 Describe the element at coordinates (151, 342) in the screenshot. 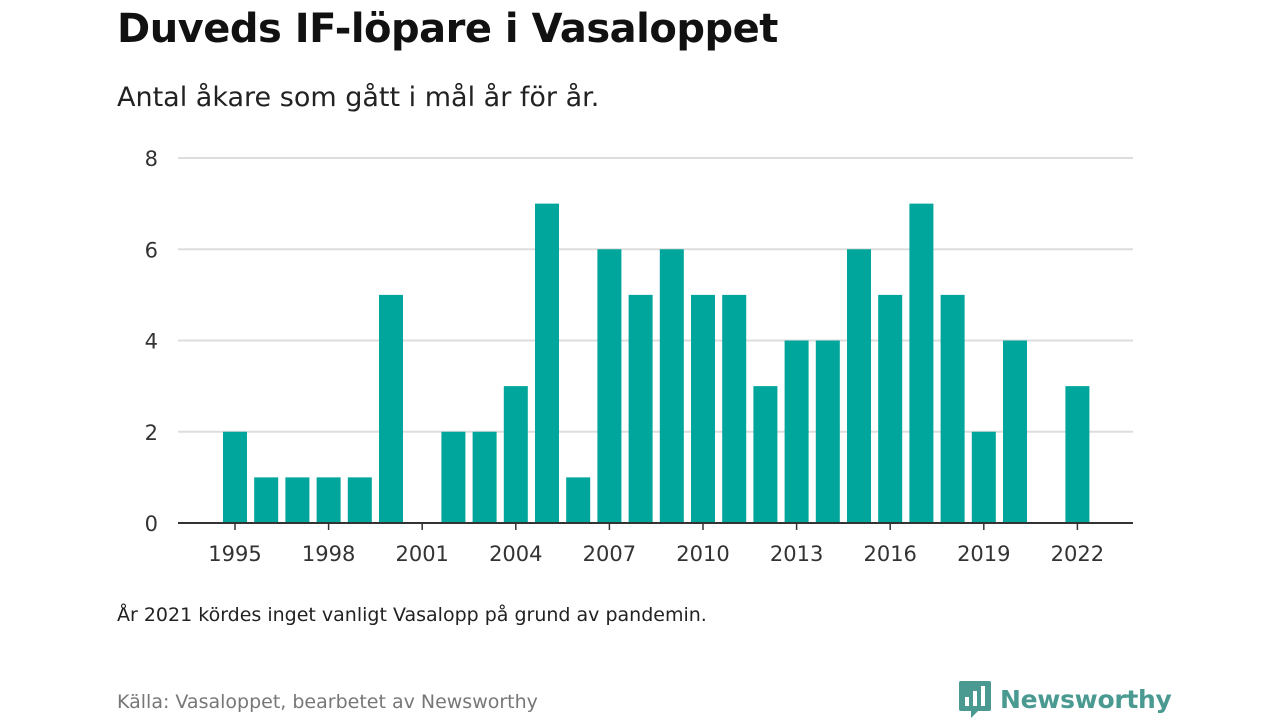

I see `y-tick-label: 4` at that location.